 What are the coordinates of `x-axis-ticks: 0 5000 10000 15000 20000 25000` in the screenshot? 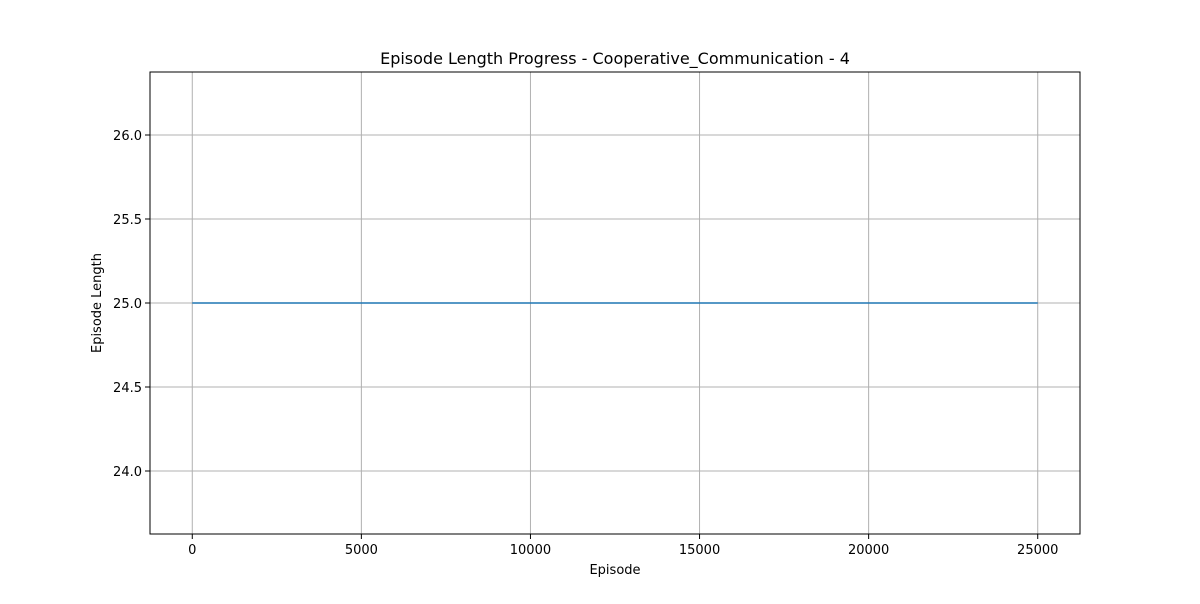 It's located at (623, 546).